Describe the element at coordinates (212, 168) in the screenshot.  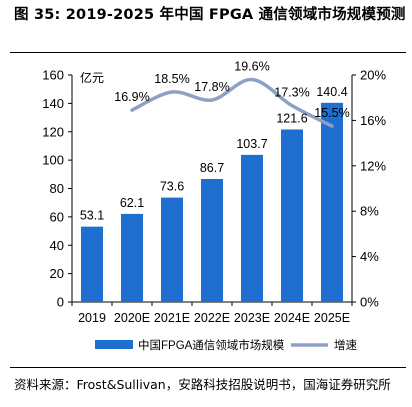
I see `bar-value-label: 86.7` at that location.